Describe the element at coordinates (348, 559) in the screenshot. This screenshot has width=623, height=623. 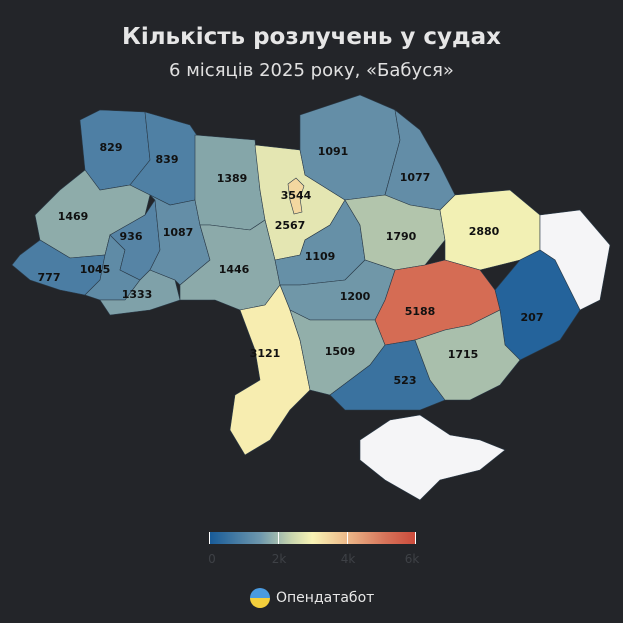
I see `legend-tick: 4k` at that location.